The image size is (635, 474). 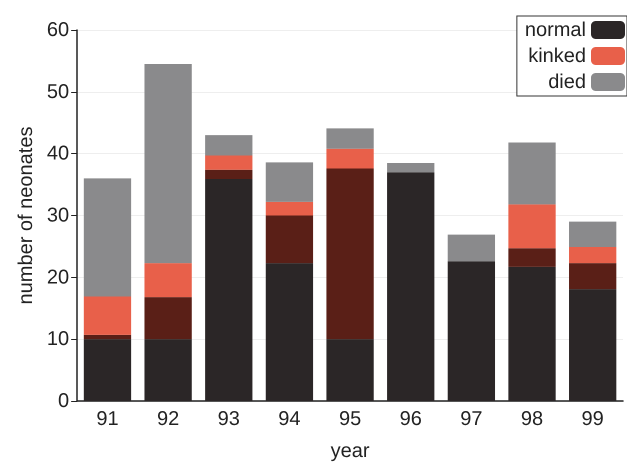 I want to click on y-axis-title: number of neonates, so click(x=26, y=215).